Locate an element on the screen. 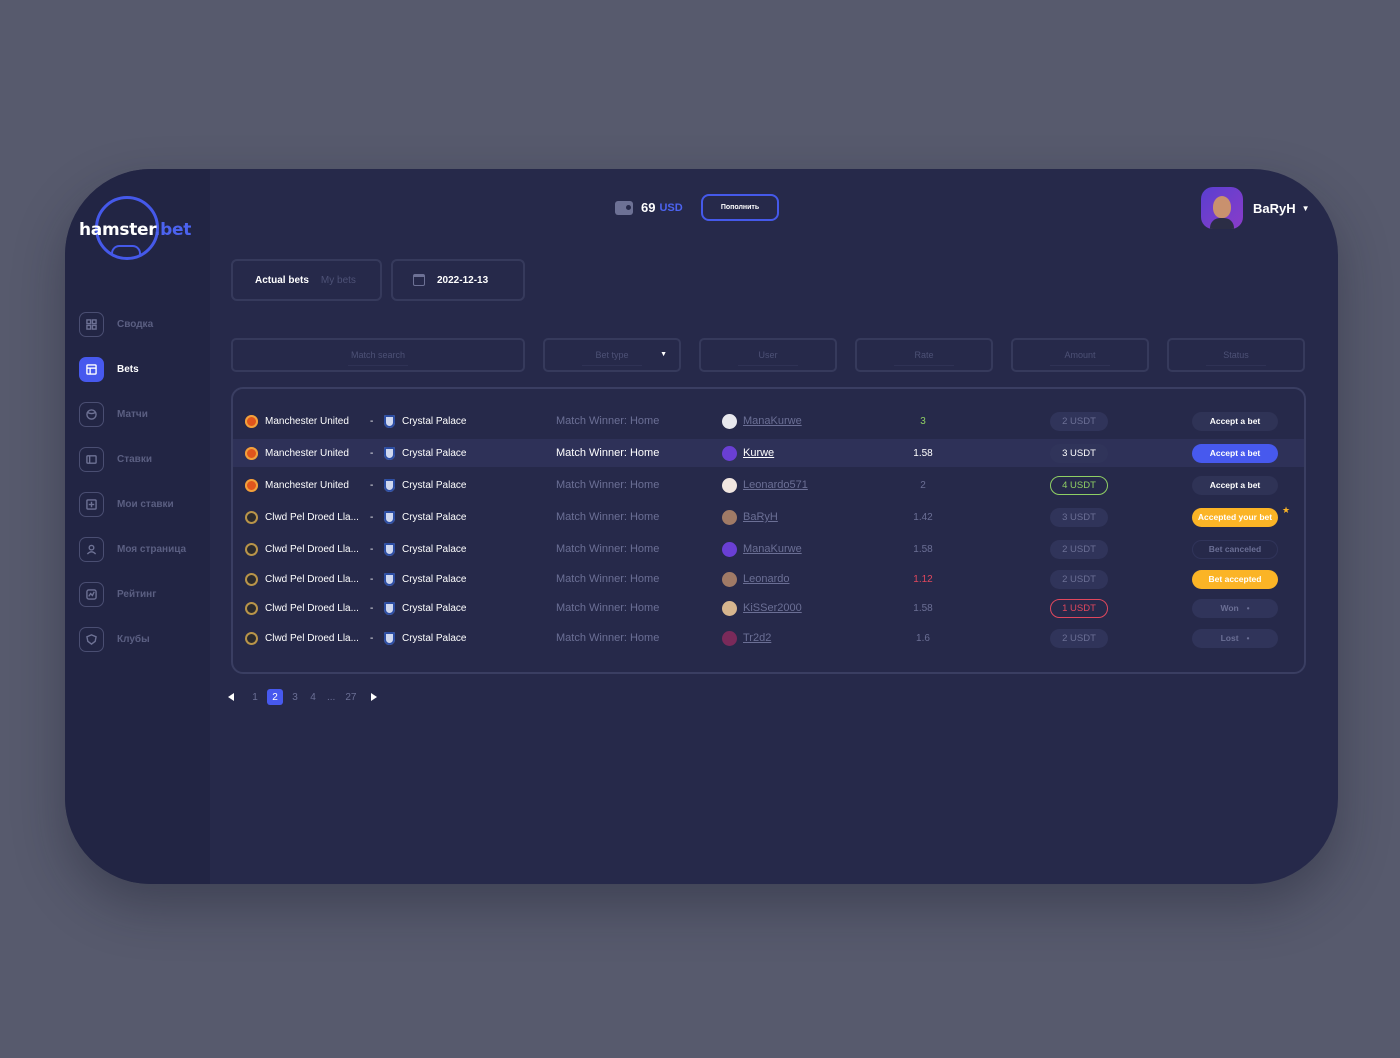 The height and width of the screenshot is (1058, 1400). user-menu: BaRyH ▼ is located at coordinates (1255, 208).